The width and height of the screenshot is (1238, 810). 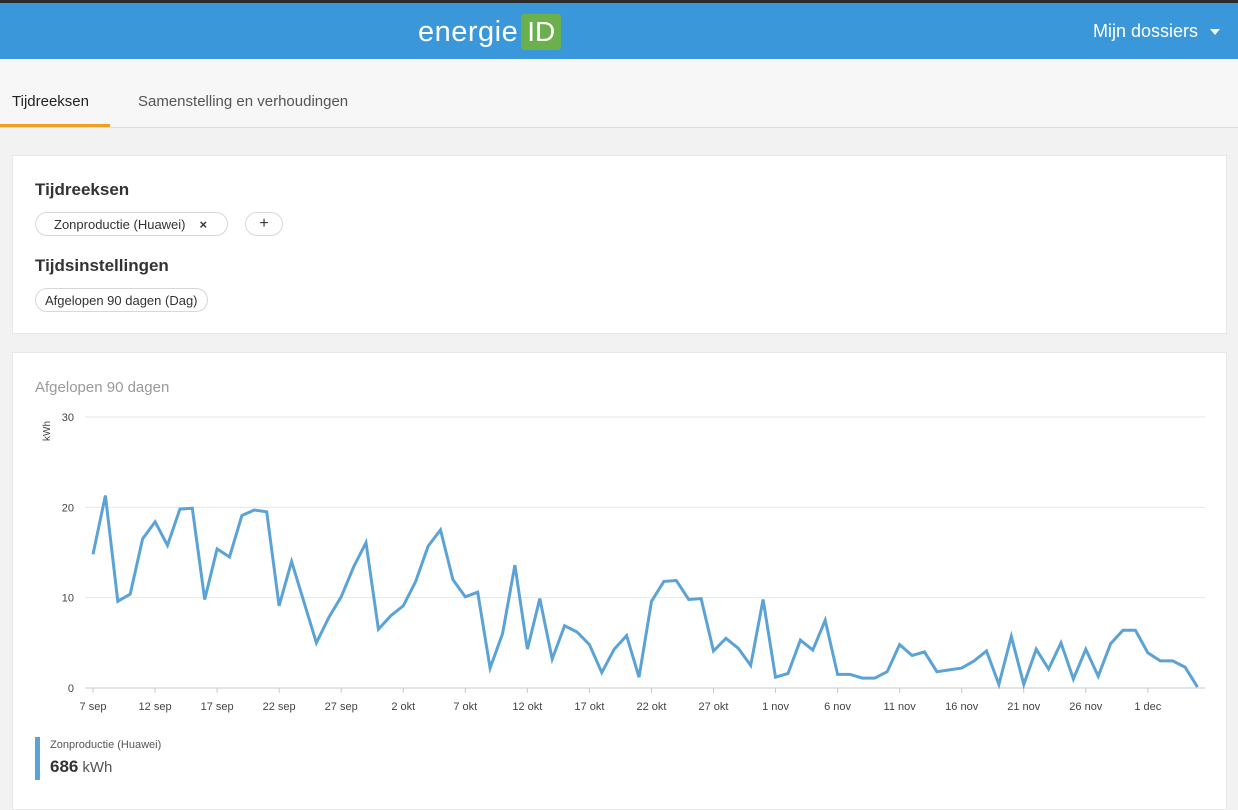 I want to click on tab-samenstelling: Samenstelling en verhoudingen, so click(x=243, y=101).